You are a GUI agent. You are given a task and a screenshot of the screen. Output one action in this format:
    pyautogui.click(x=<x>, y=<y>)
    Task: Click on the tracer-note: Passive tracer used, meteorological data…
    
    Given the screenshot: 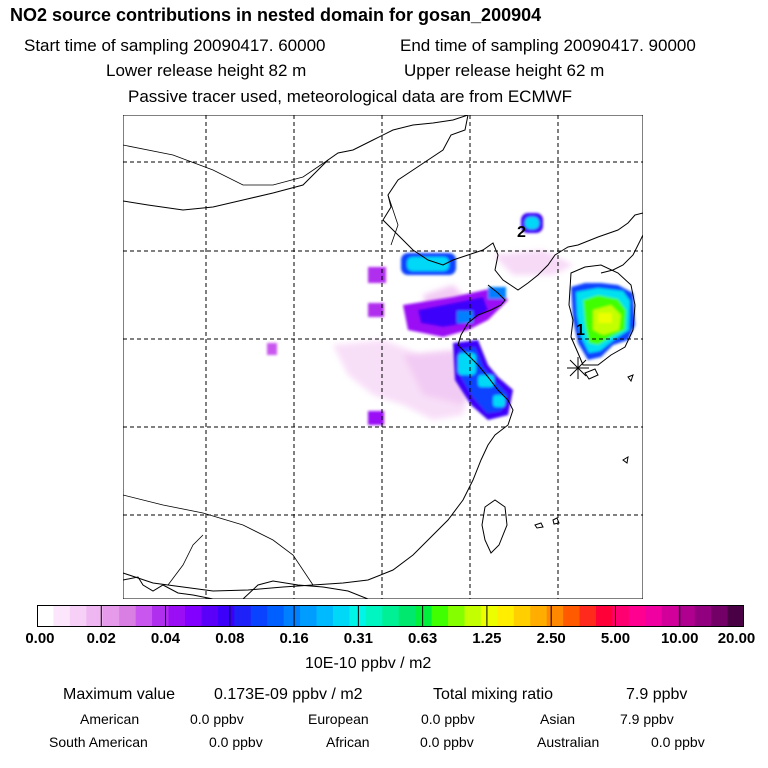 What is the action you would take?
    pyautogui.click(x=350, y=96)
    